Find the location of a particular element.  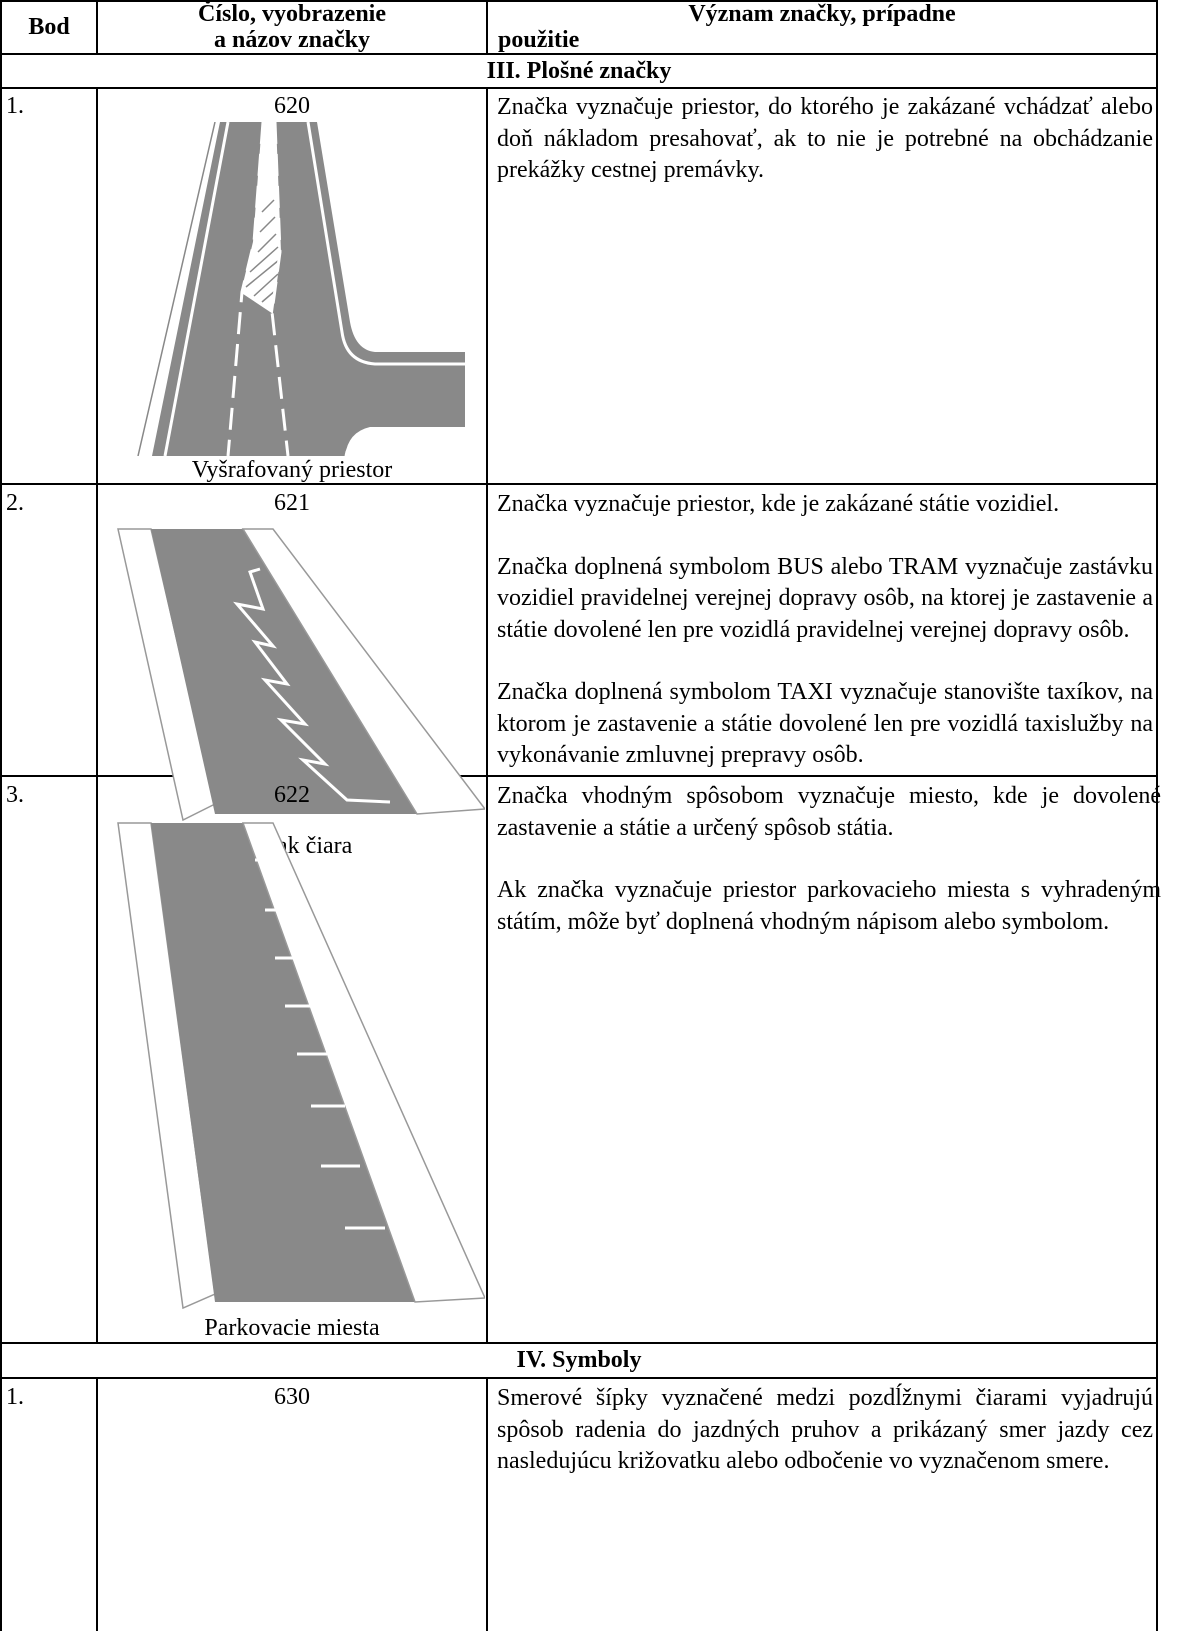

sign-number: 622 is located at coordinates (292, 795).